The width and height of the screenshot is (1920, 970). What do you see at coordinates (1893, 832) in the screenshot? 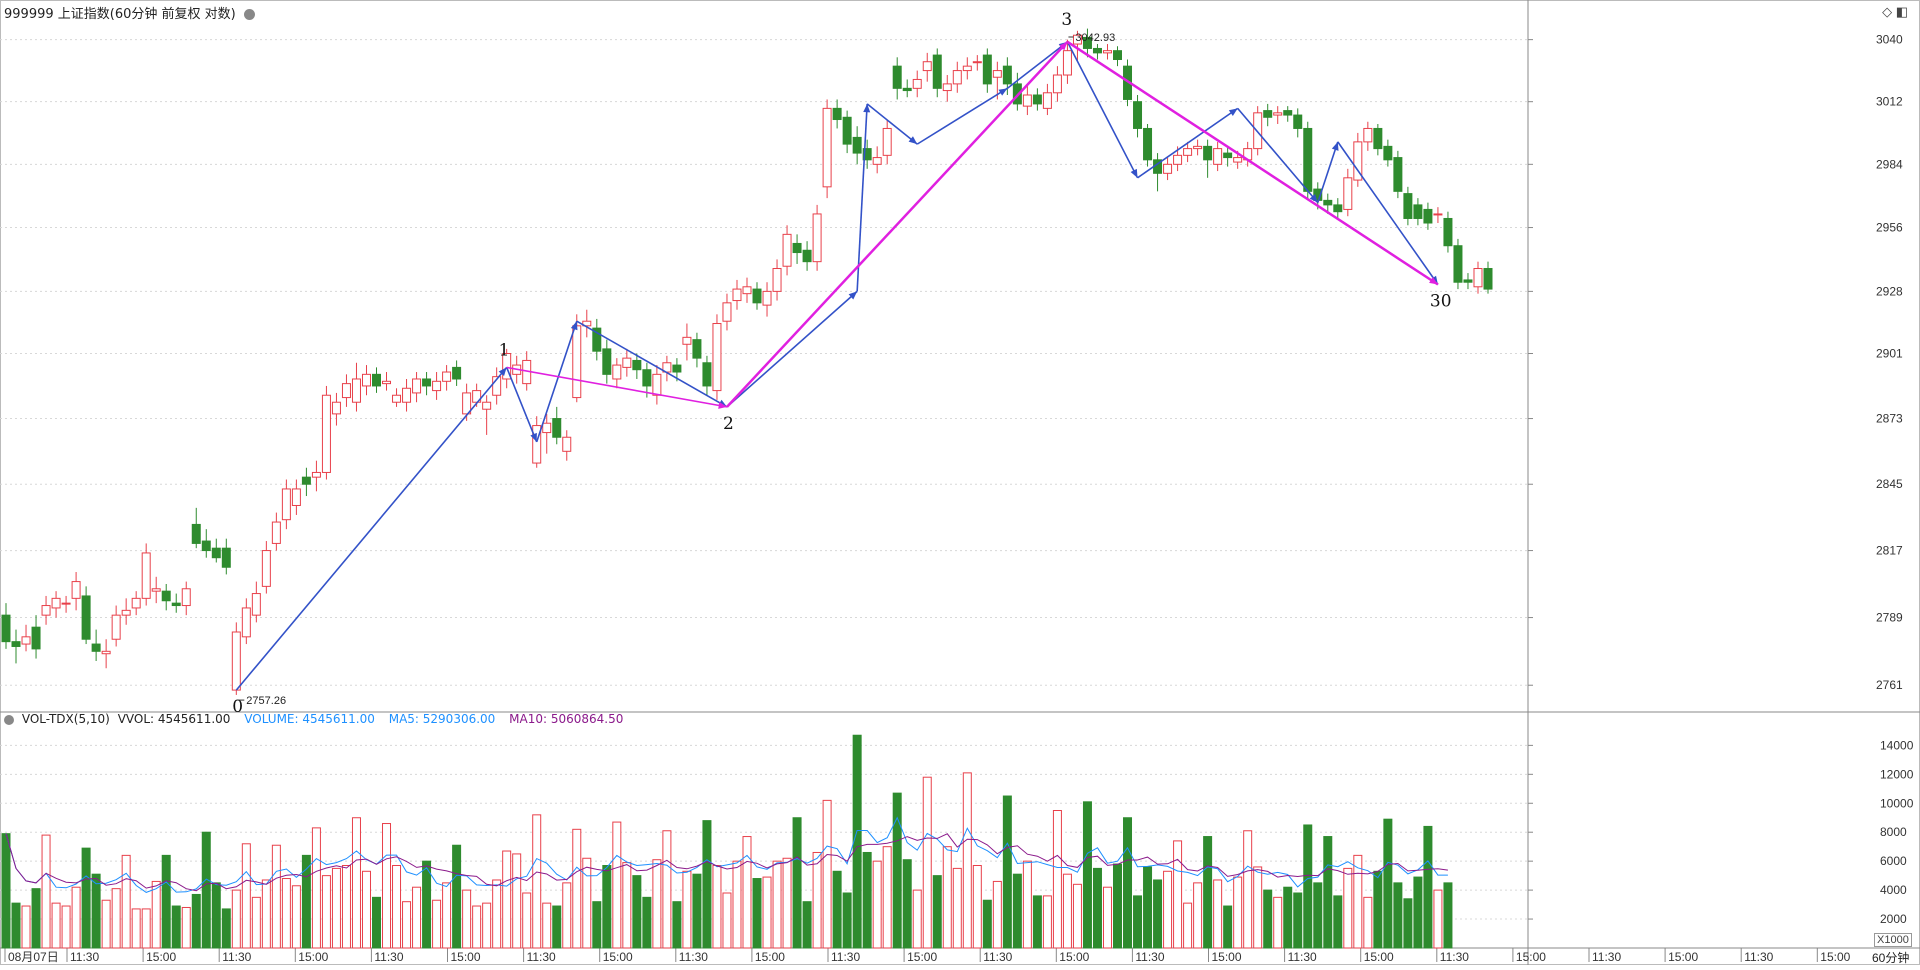
I see `volume-tick-label: 8000` at bounding box center [1893, 832].